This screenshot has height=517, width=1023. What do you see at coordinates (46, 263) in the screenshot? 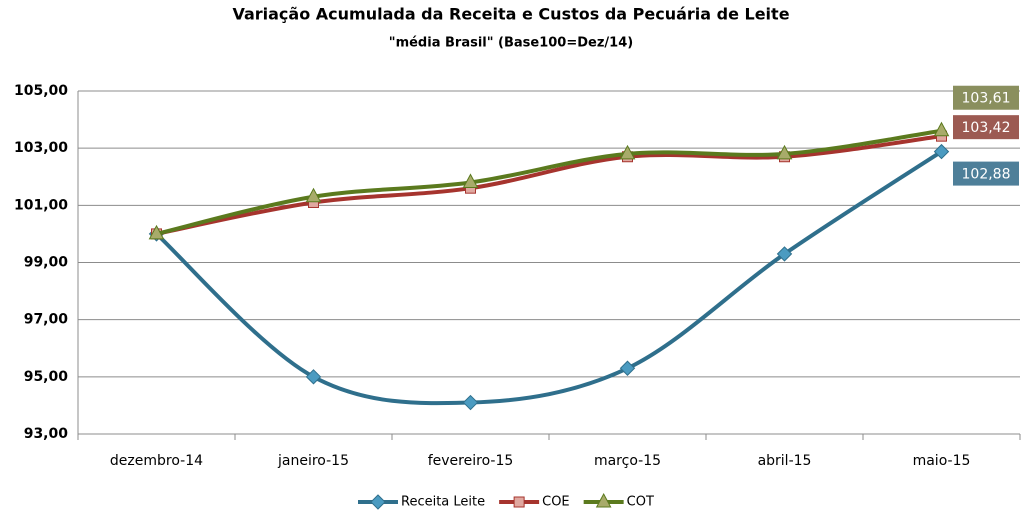
I see `y-tick-label: 99,00` at bounding box center [46, 263].